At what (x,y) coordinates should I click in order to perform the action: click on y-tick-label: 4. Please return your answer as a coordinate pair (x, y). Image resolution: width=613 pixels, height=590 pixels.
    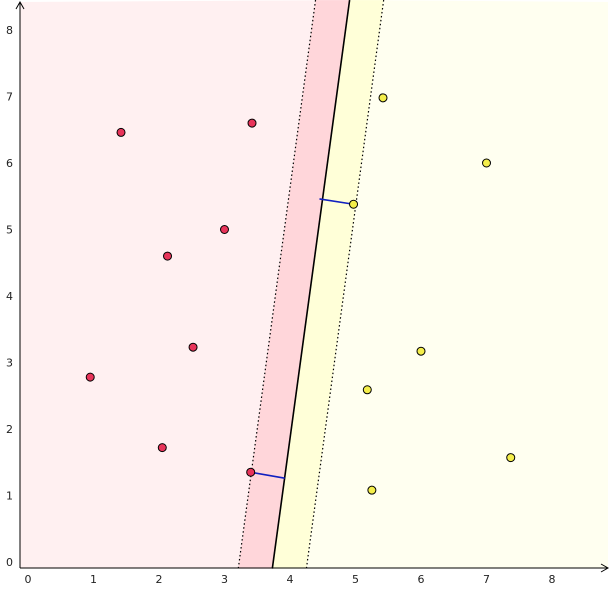
    Looking at the image, I should click on (9, 296).